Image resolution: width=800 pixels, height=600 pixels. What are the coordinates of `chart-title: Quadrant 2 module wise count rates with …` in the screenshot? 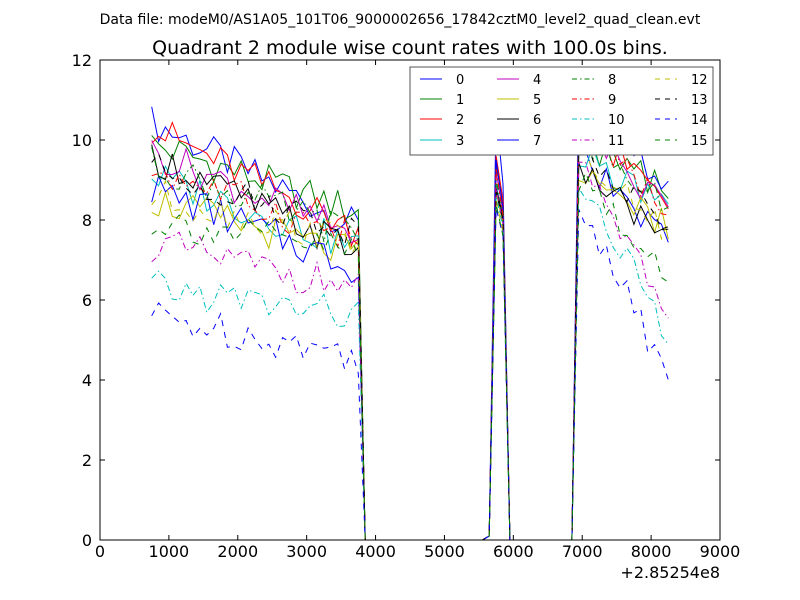 It's located at (410, 48).